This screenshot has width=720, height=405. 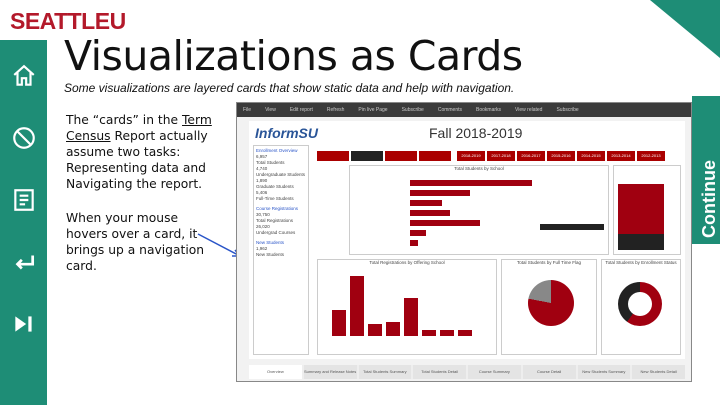 I want to click on card-label: Undergrad Courses, so click(x=276, y=232).